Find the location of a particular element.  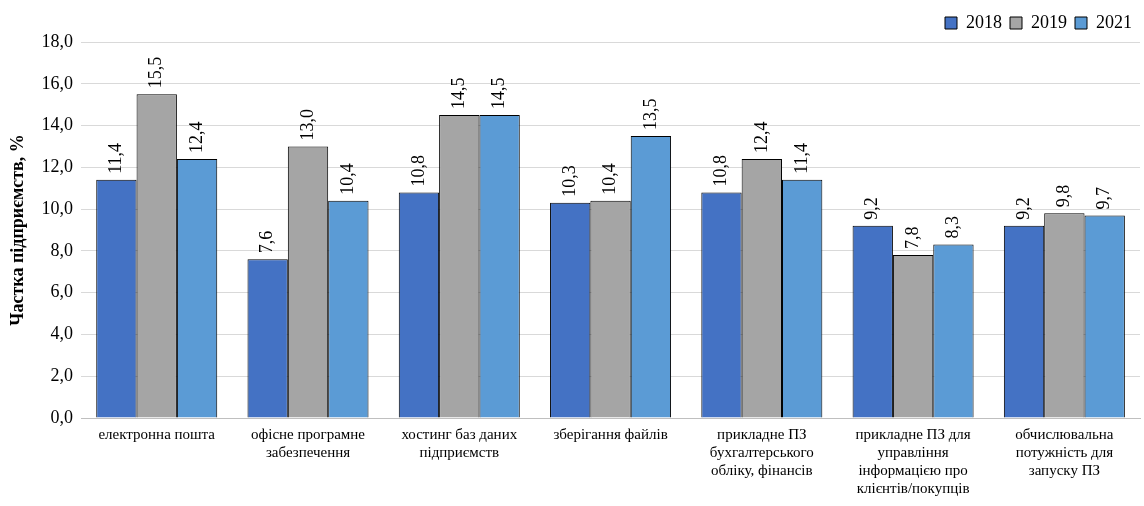

legend-label: 2019 is located at coordinates (1049, 21).